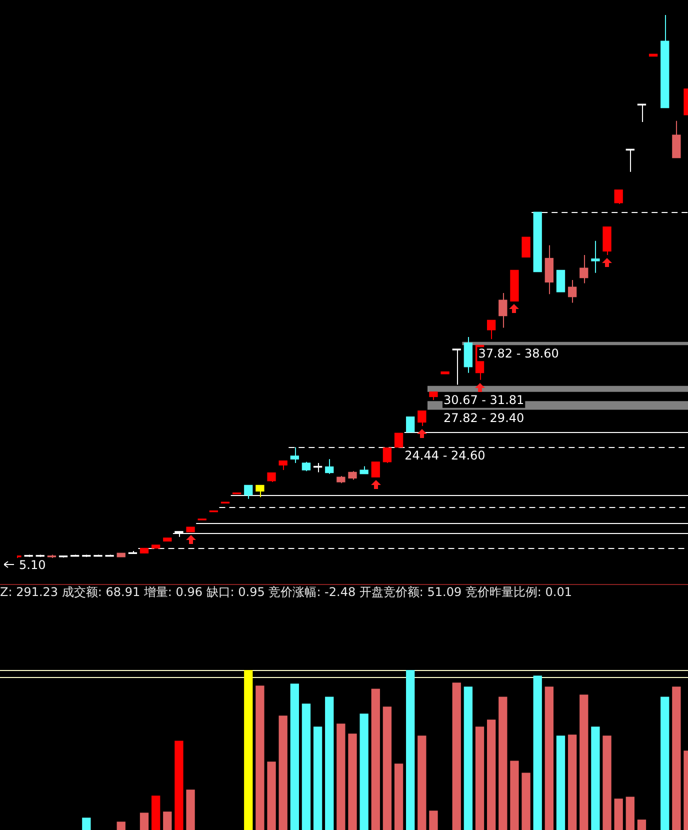 This screenshot has width=688, height=830. Describe the element at coordinates (483, 399) in the screenshot. I see `band-label: 30.67 - 31.81` at that location.